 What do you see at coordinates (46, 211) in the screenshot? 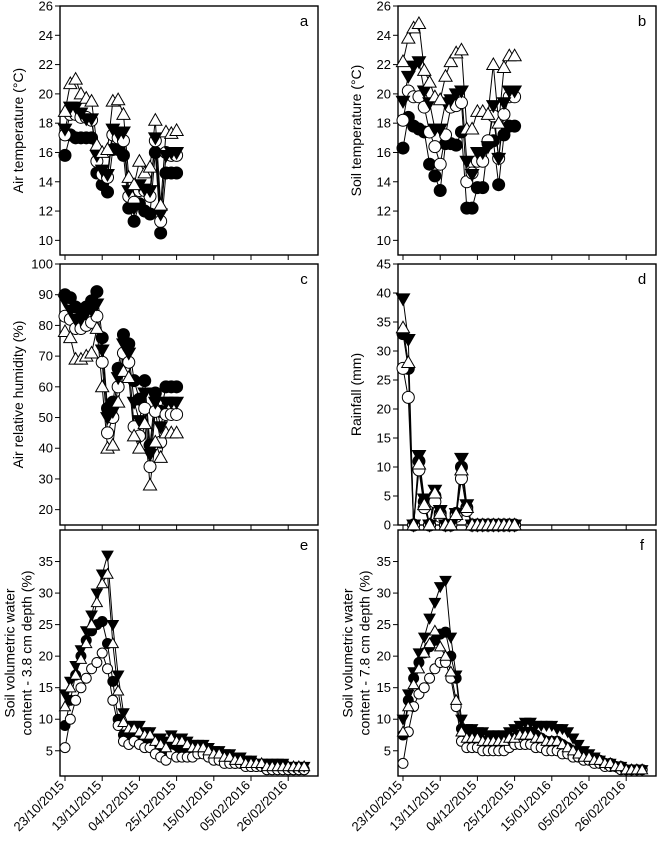
I see `y-tick-label: 12` at bounding box center [46, 211].